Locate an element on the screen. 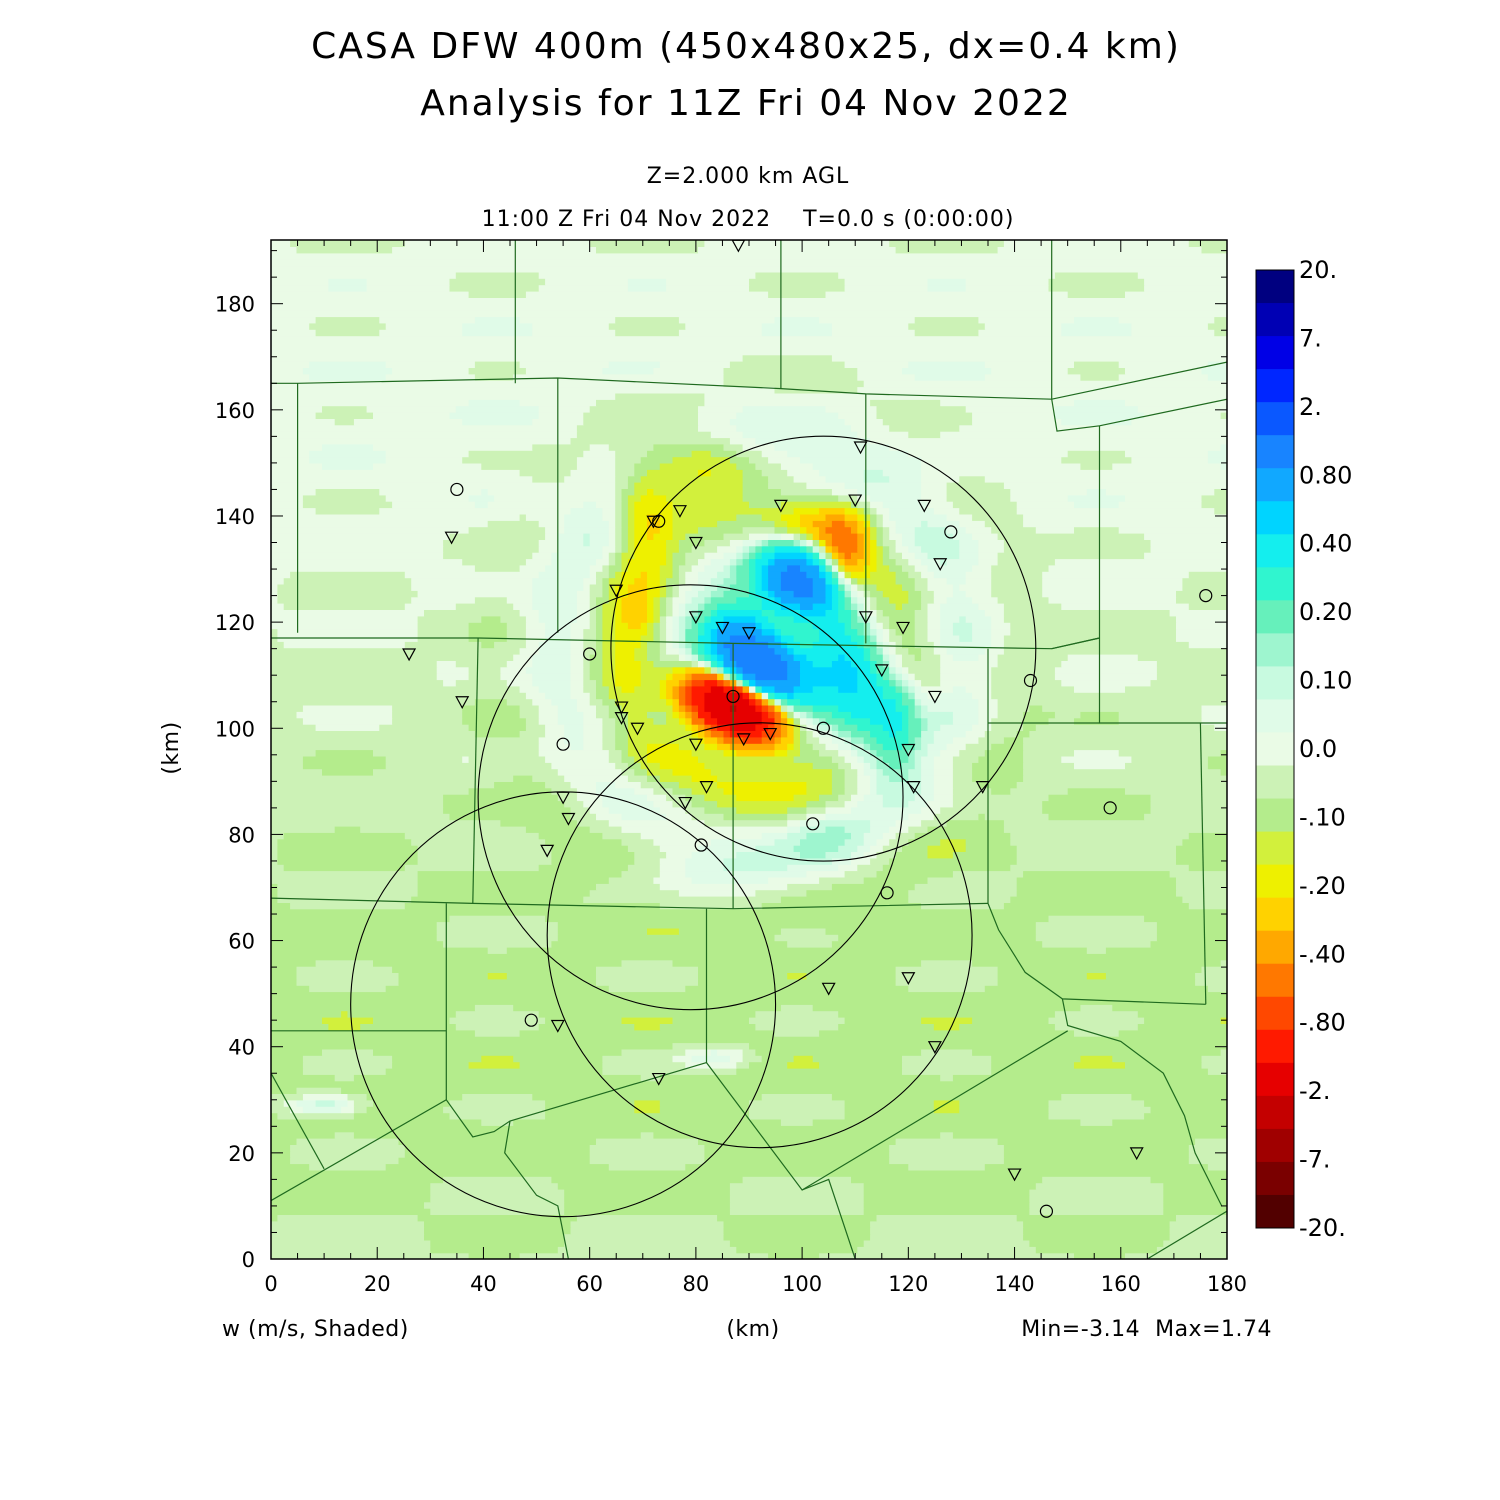  x-tick-label: 140 is located at coordinates (1015, 1284).